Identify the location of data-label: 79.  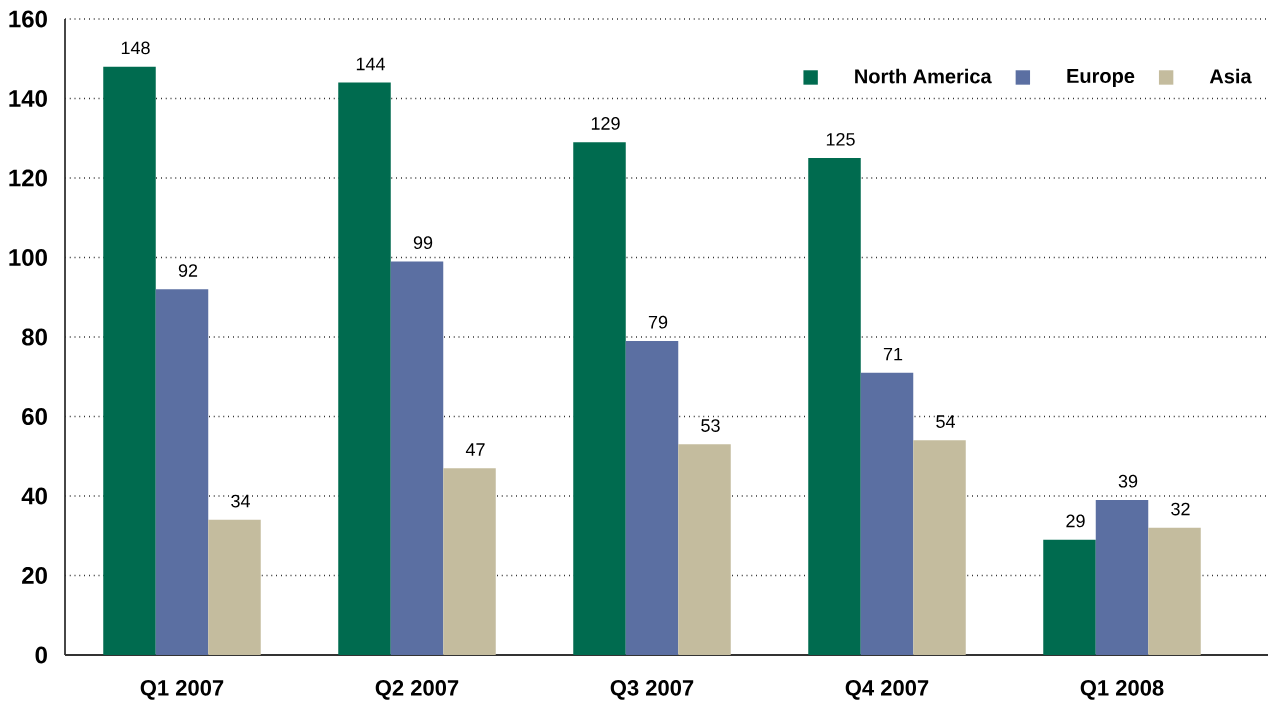
(658, 322).